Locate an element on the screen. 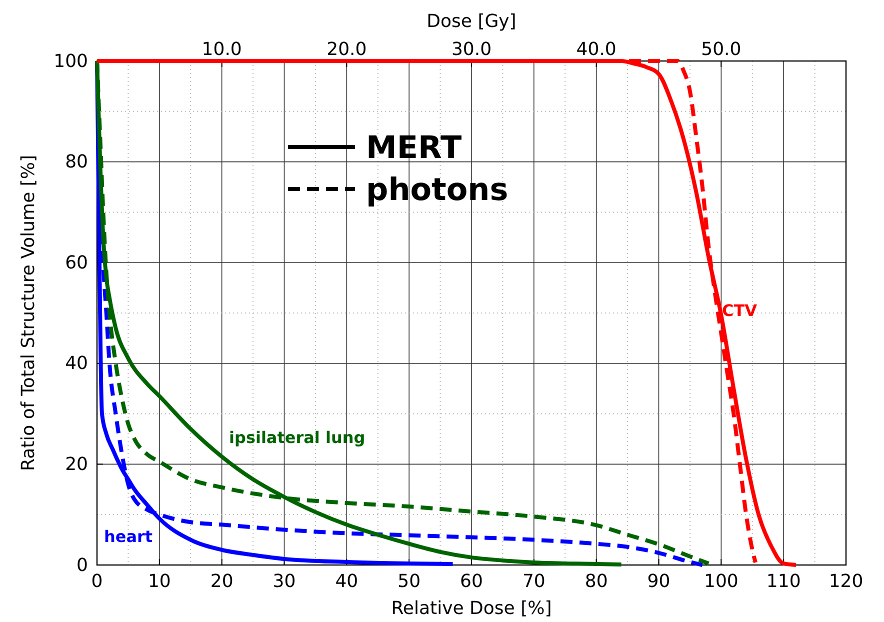 Image resolution: width=884 pixels, height=622 pixels. y-tick-label: 100 is located at coordinates (71, 61).